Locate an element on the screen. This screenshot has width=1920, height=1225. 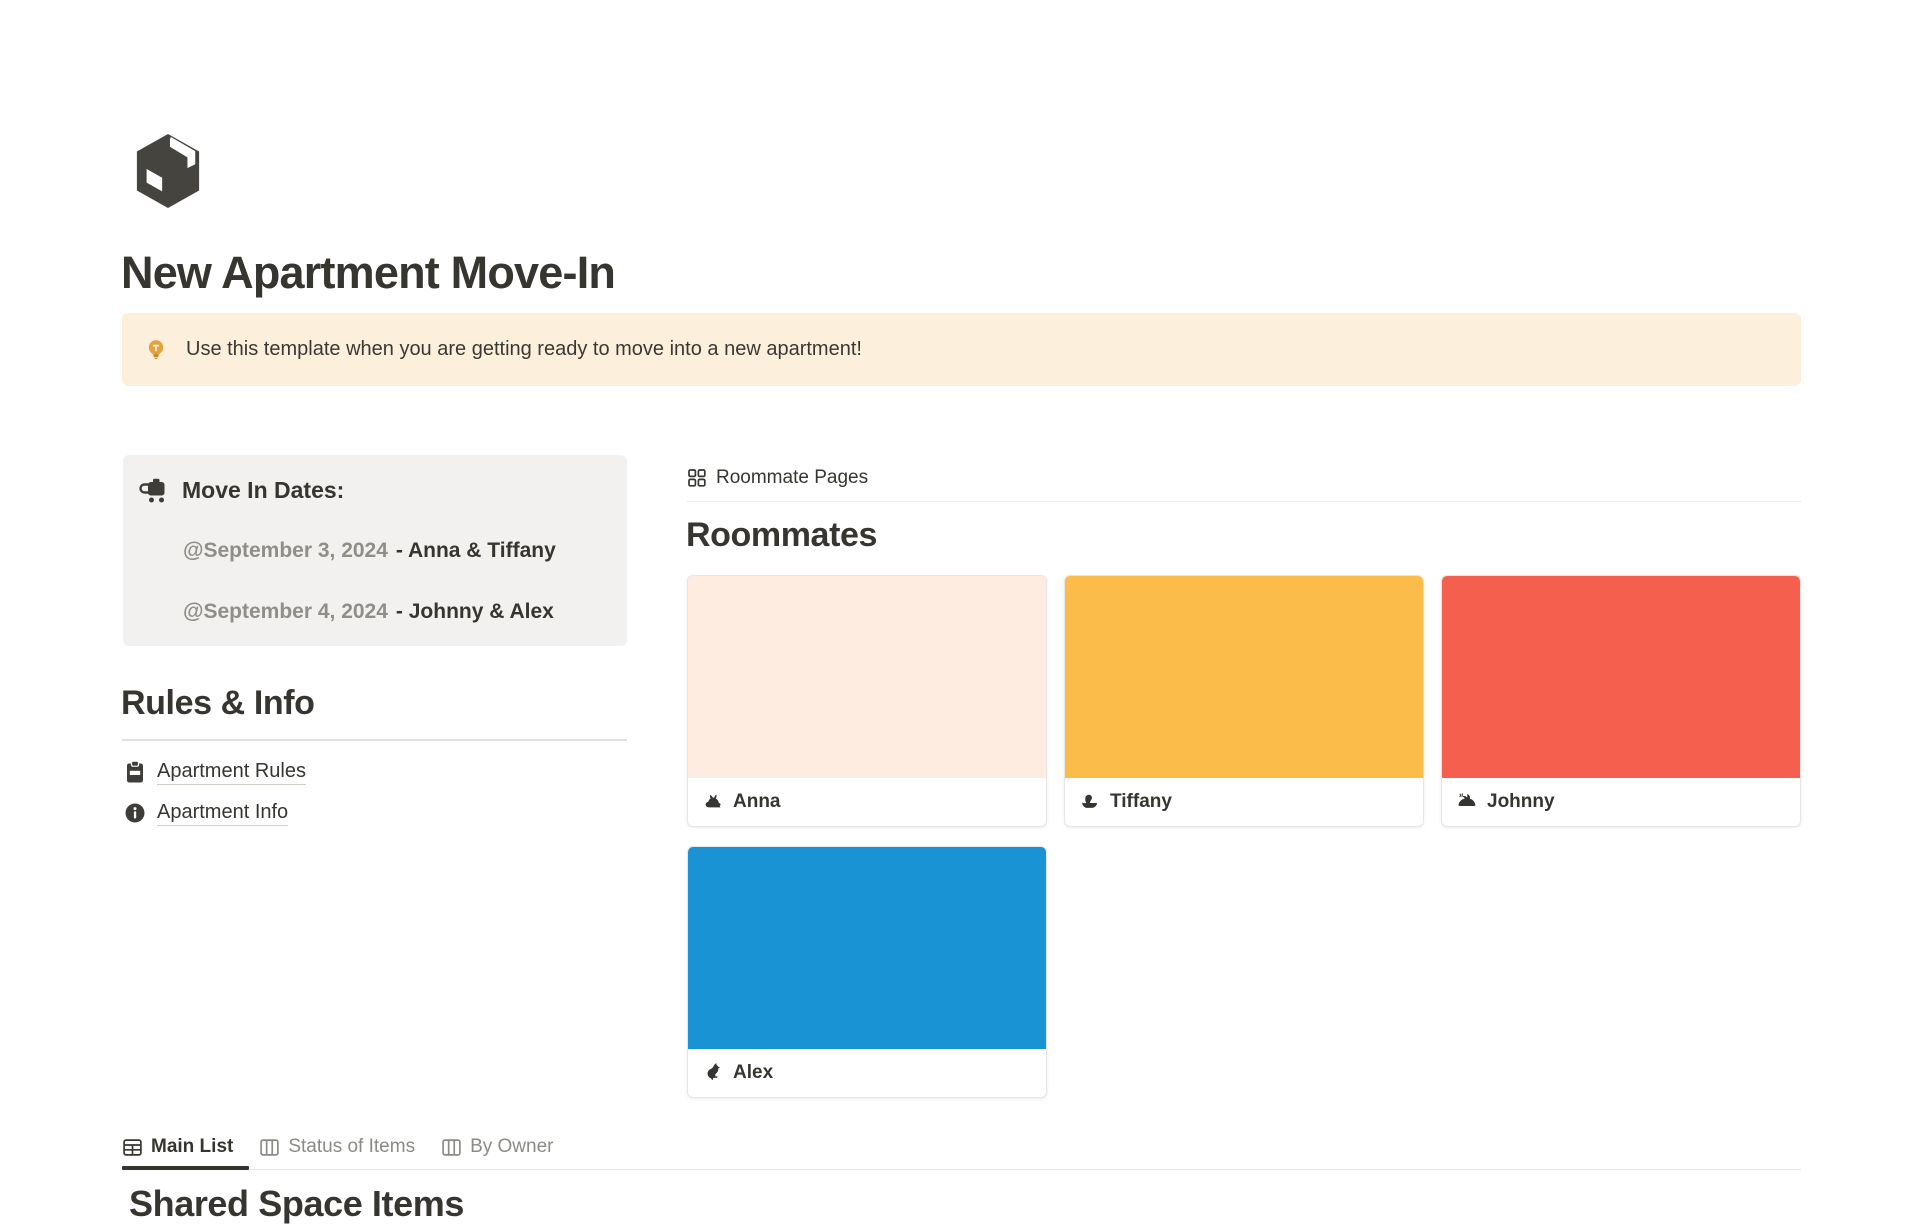
roommate-card-johnny: Johnny is located at coordinates (1621, 701).